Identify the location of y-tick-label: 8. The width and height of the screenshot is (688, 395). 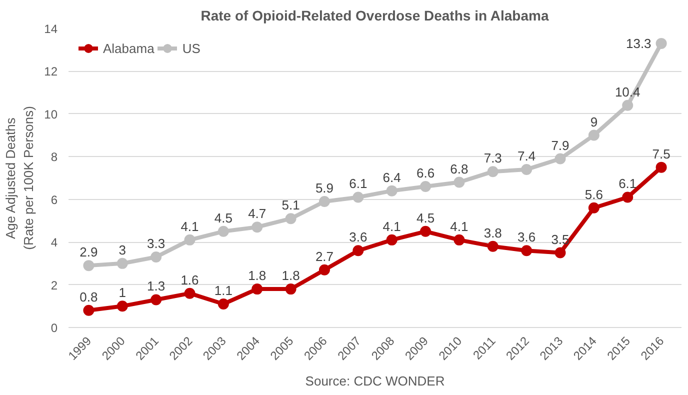
(54, 157).